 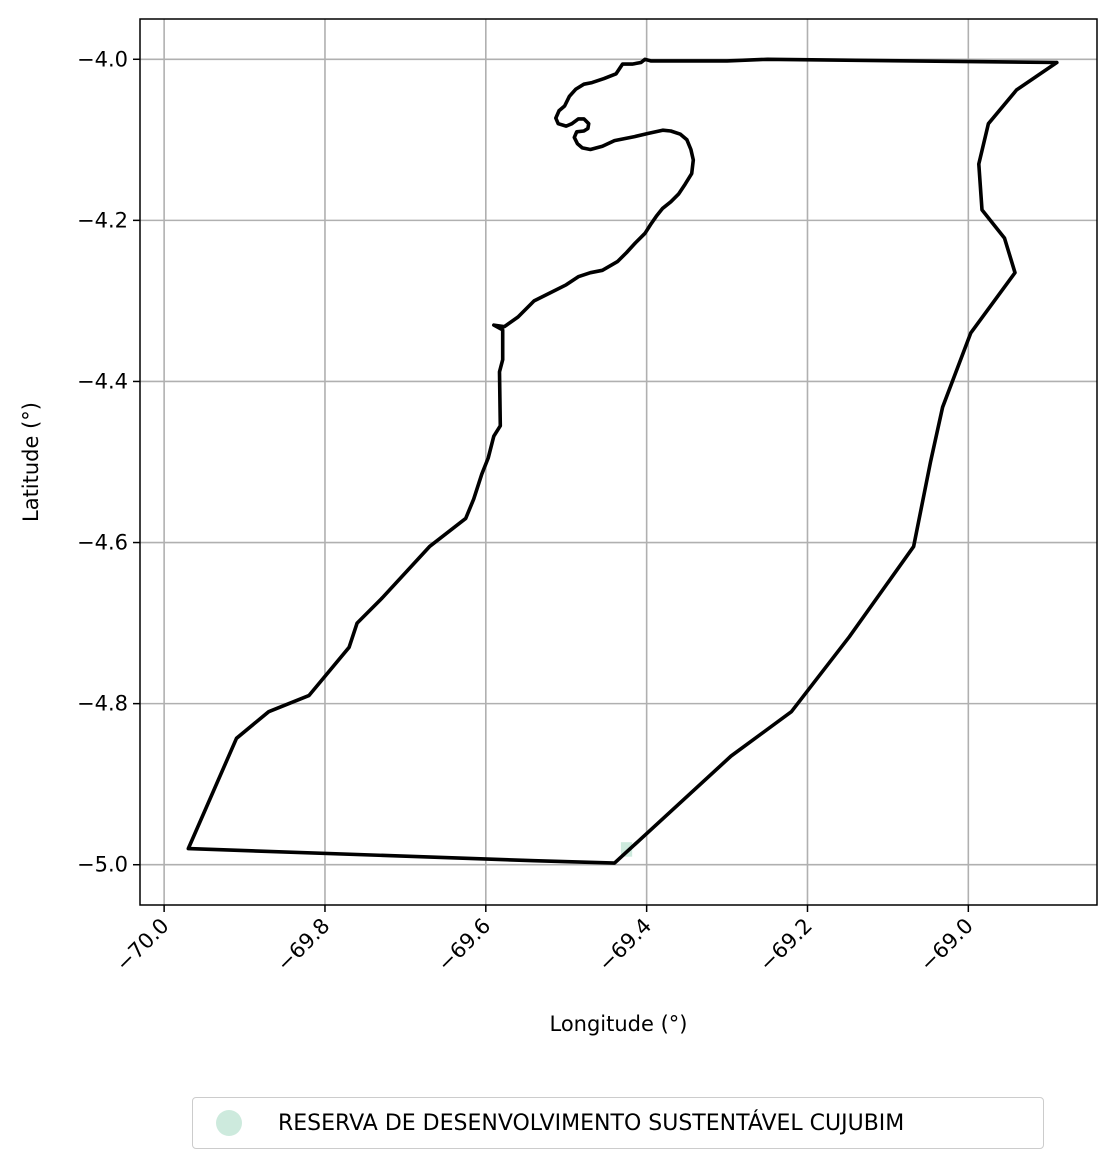 I want to click on y-tick-label: −4.6, so click(x=102, y=543).